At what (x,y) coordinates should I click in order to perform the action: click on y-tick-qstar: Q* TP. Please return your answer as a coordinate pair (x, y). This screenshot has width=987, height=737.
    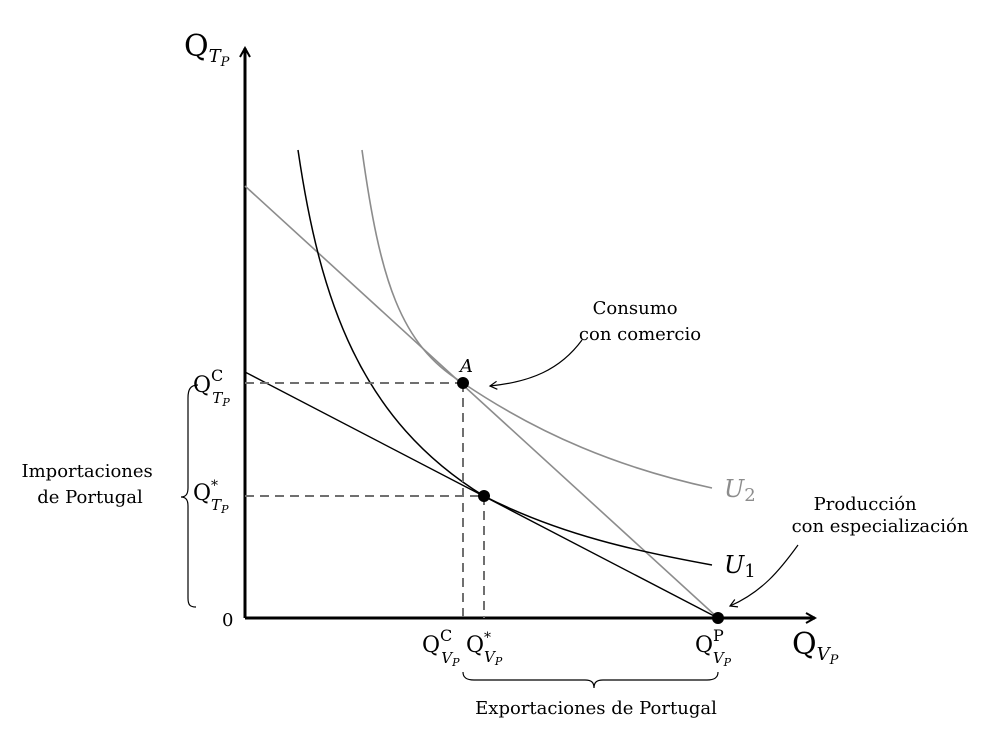
    Looking at the image, I should click on (211, 497).